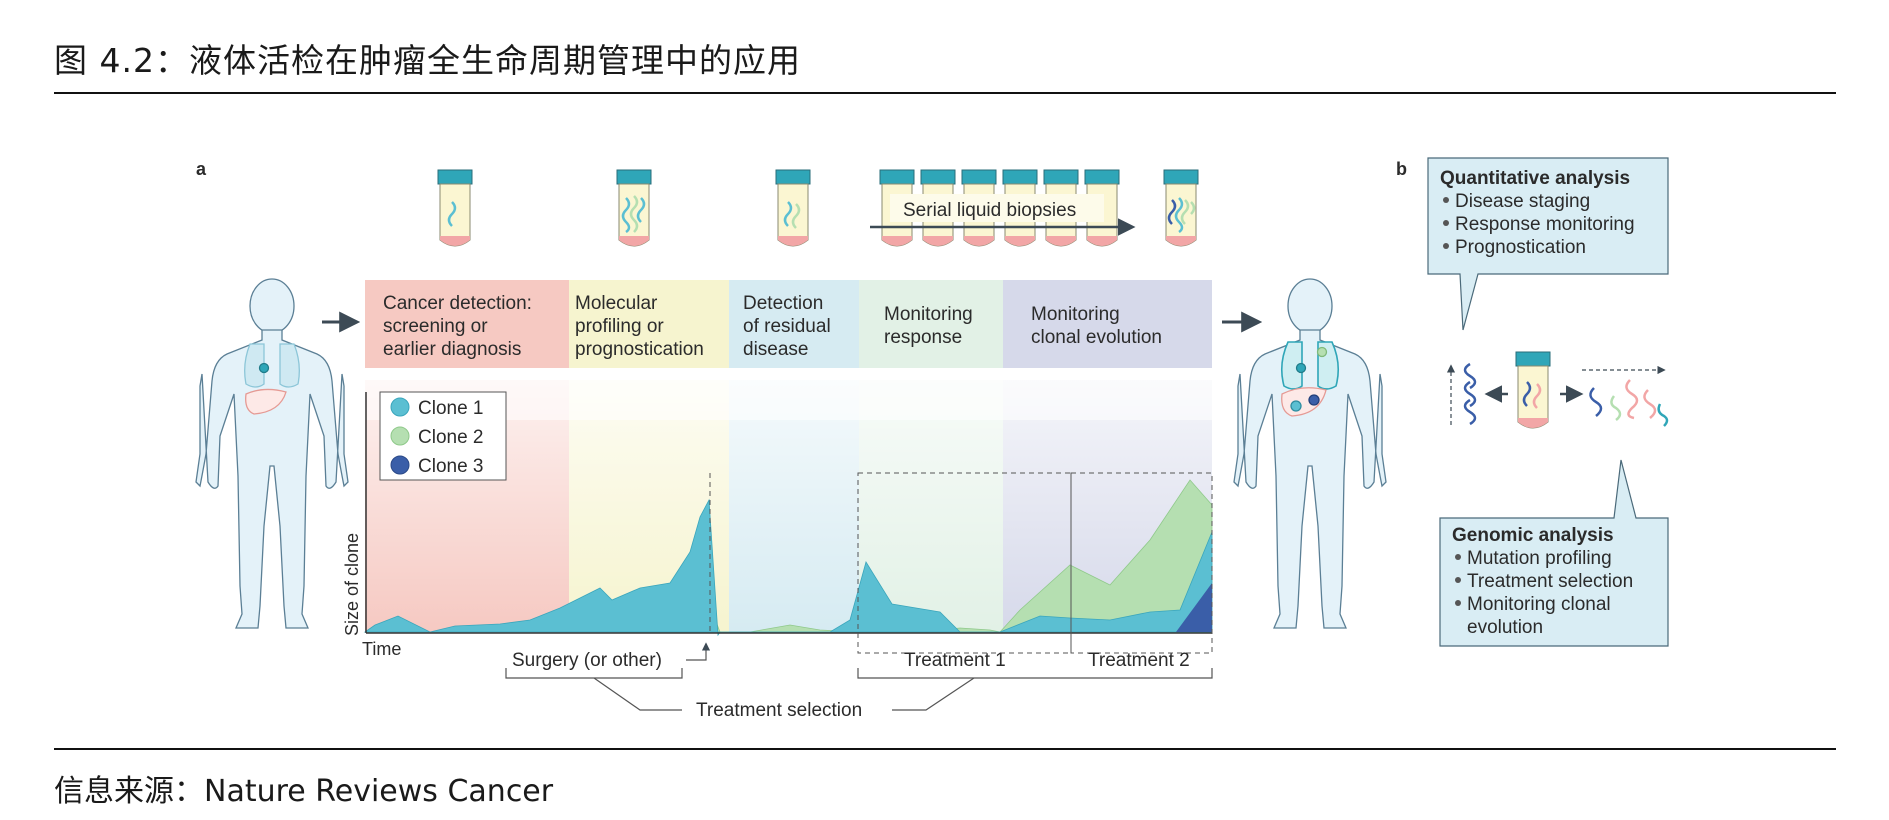 The height and width of the screenshot is (820, 1889). What do you see at coordinates (587, 660) in the screenshot?
I see `surgery-label: Surgery (or other)` at bounding box center [587, 660].